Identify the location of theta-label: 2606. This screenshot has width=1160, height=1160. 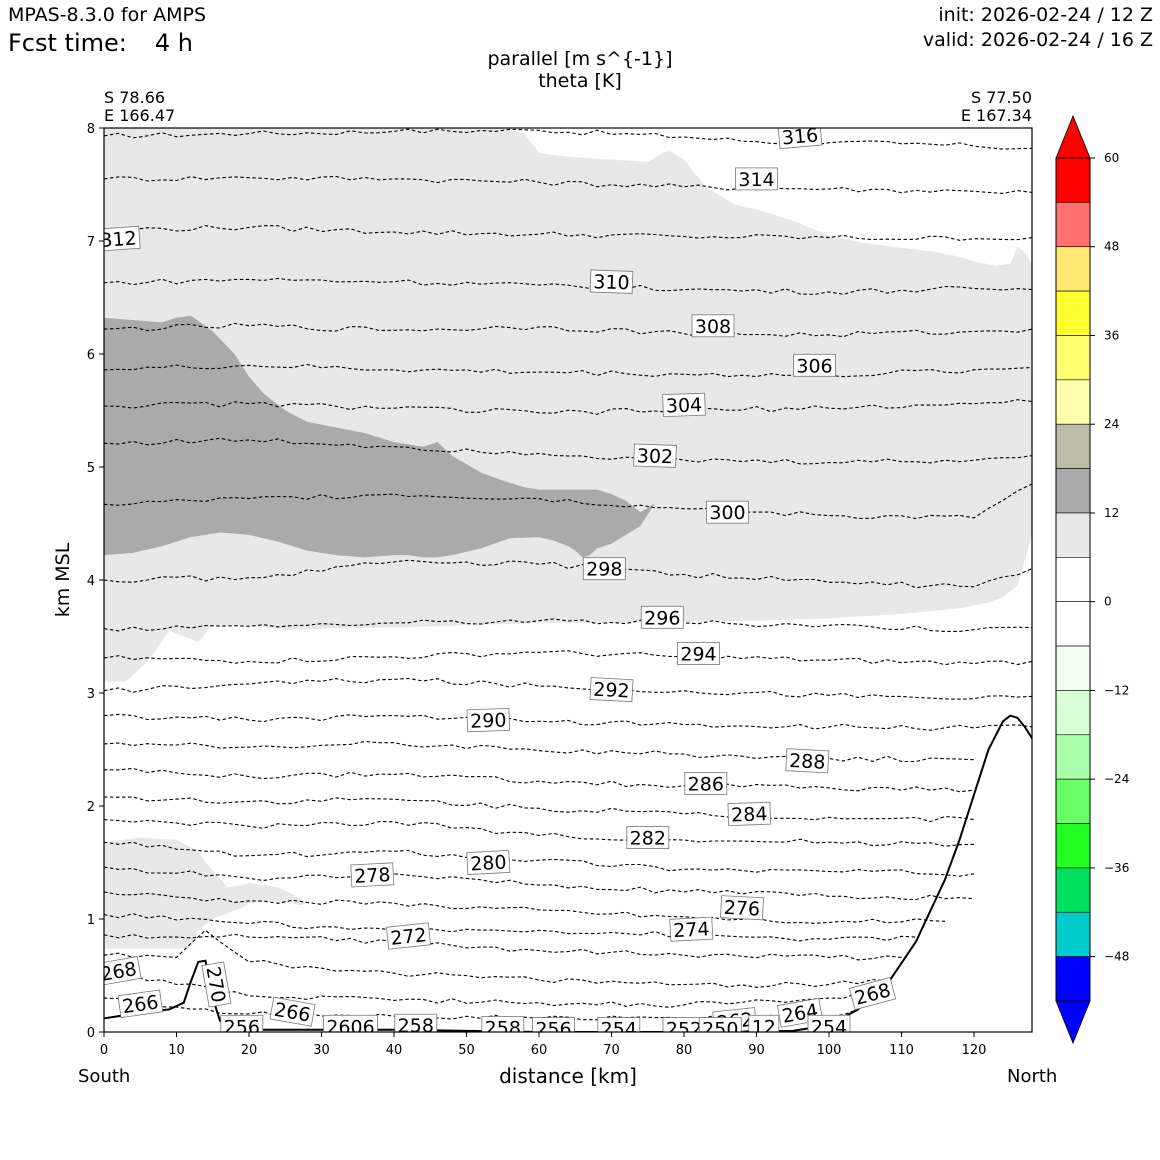
(350, 1027).